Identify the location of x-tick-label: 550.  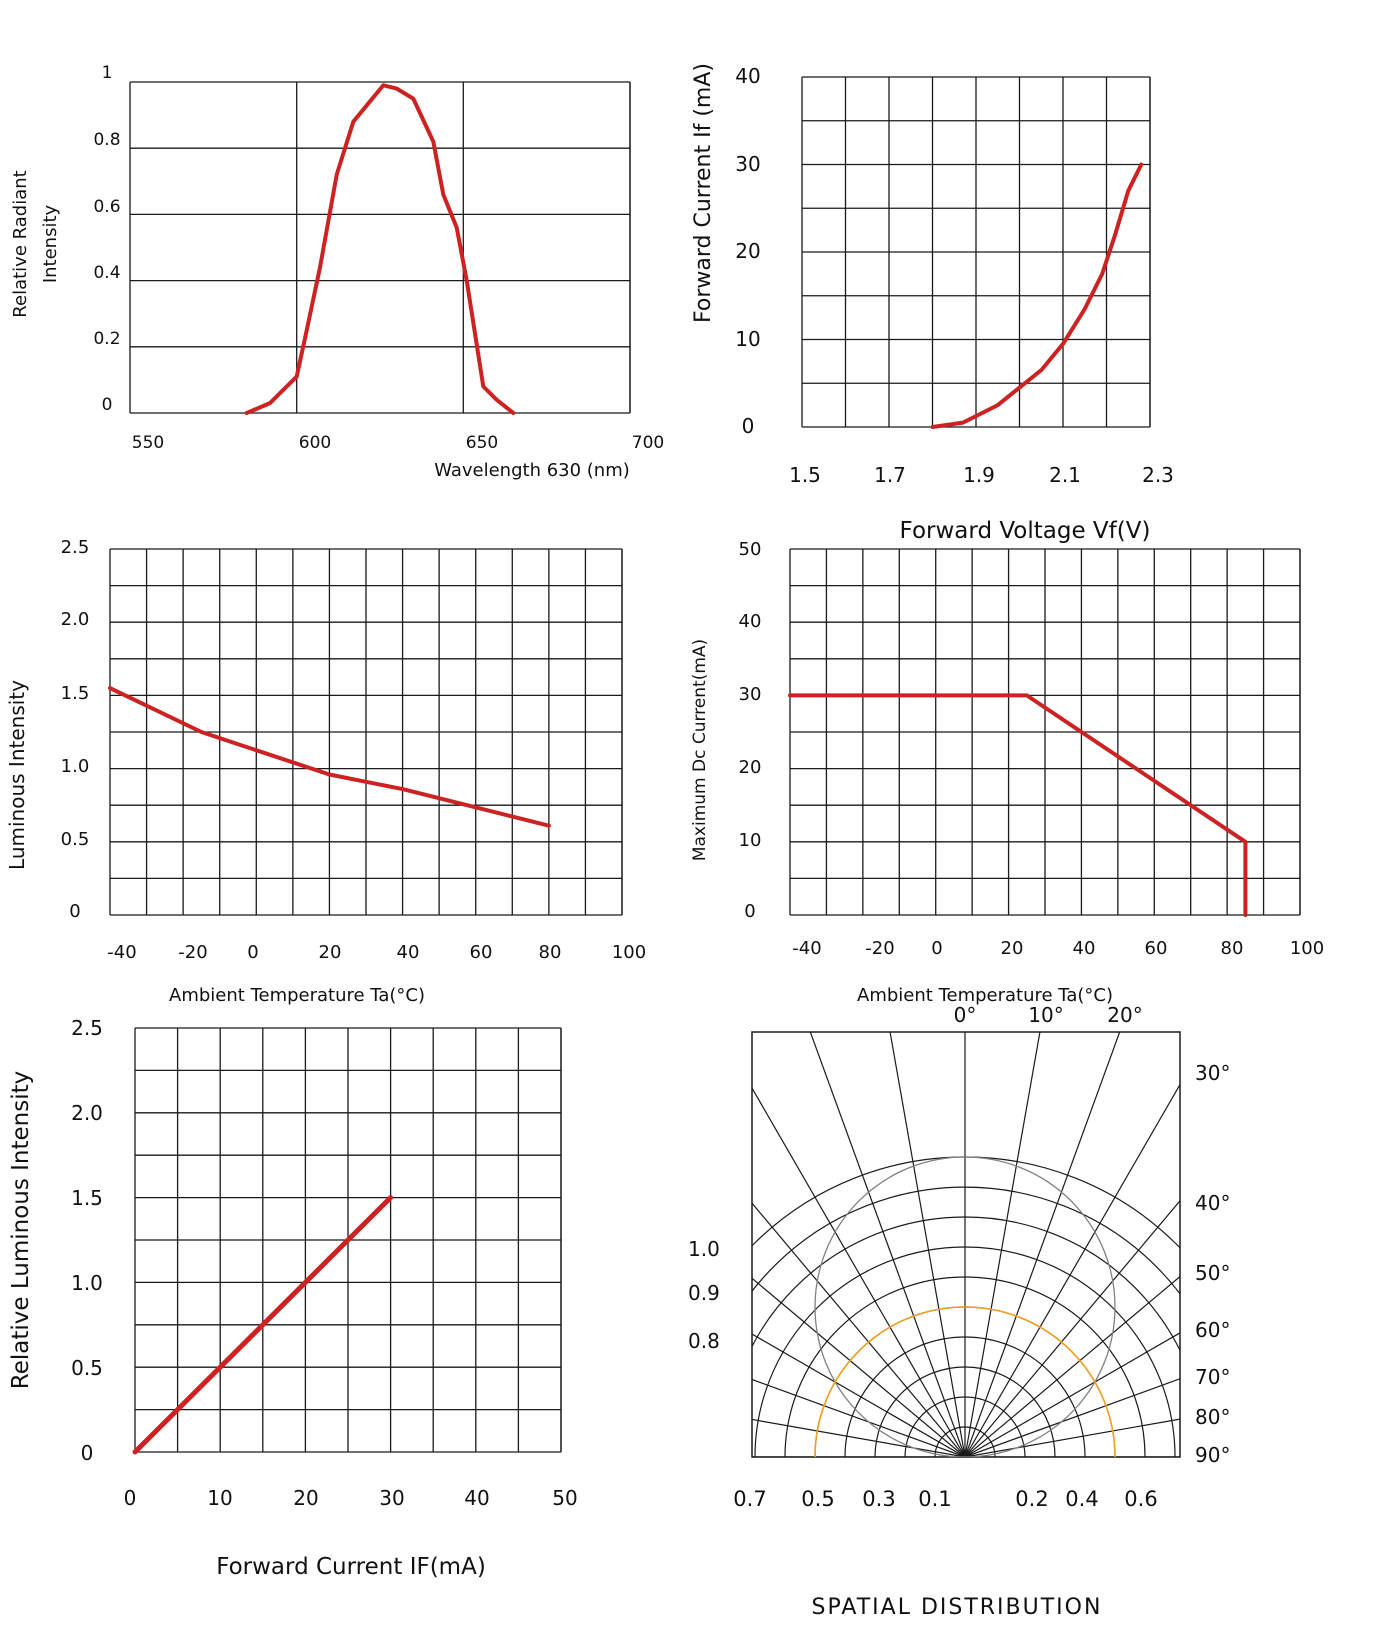
(148, 443).